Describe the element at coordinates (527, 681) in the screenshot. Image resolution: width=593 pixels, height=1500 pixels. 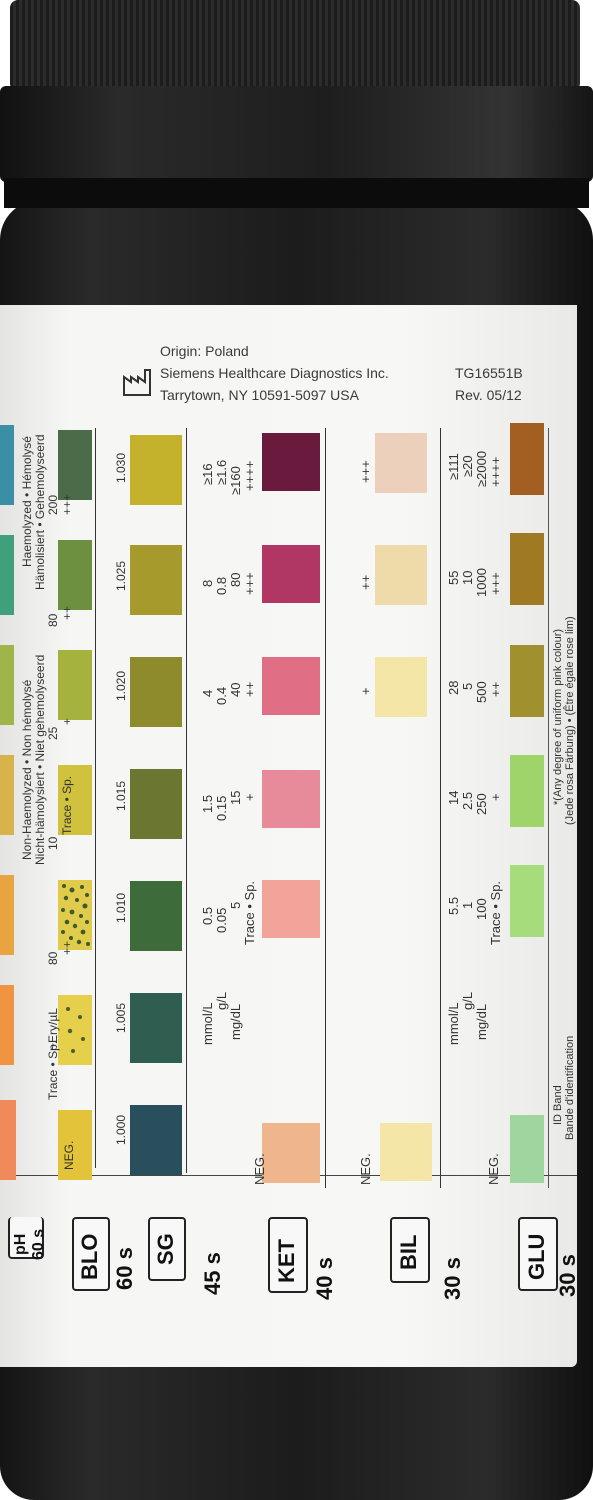
I see `glu-swatch-2plus` at that location.